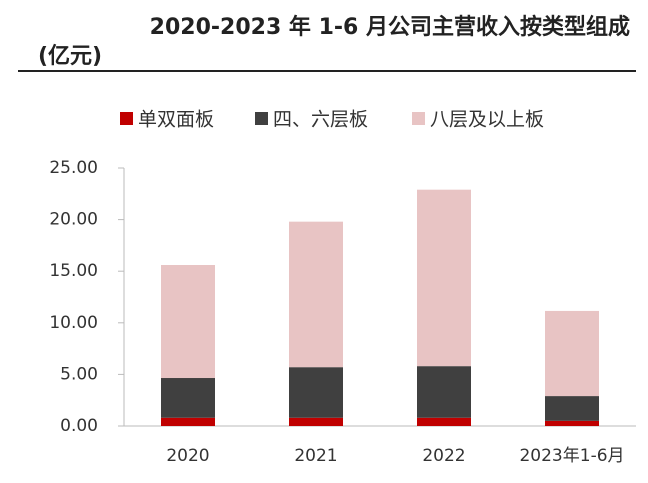 Image resolution: width=648 pixels, height=483 pixels. What do you see at coordinates (320, 120) in the screenshot?
I see `legend-label: 四、六层板` at bounding box center [320, 120].